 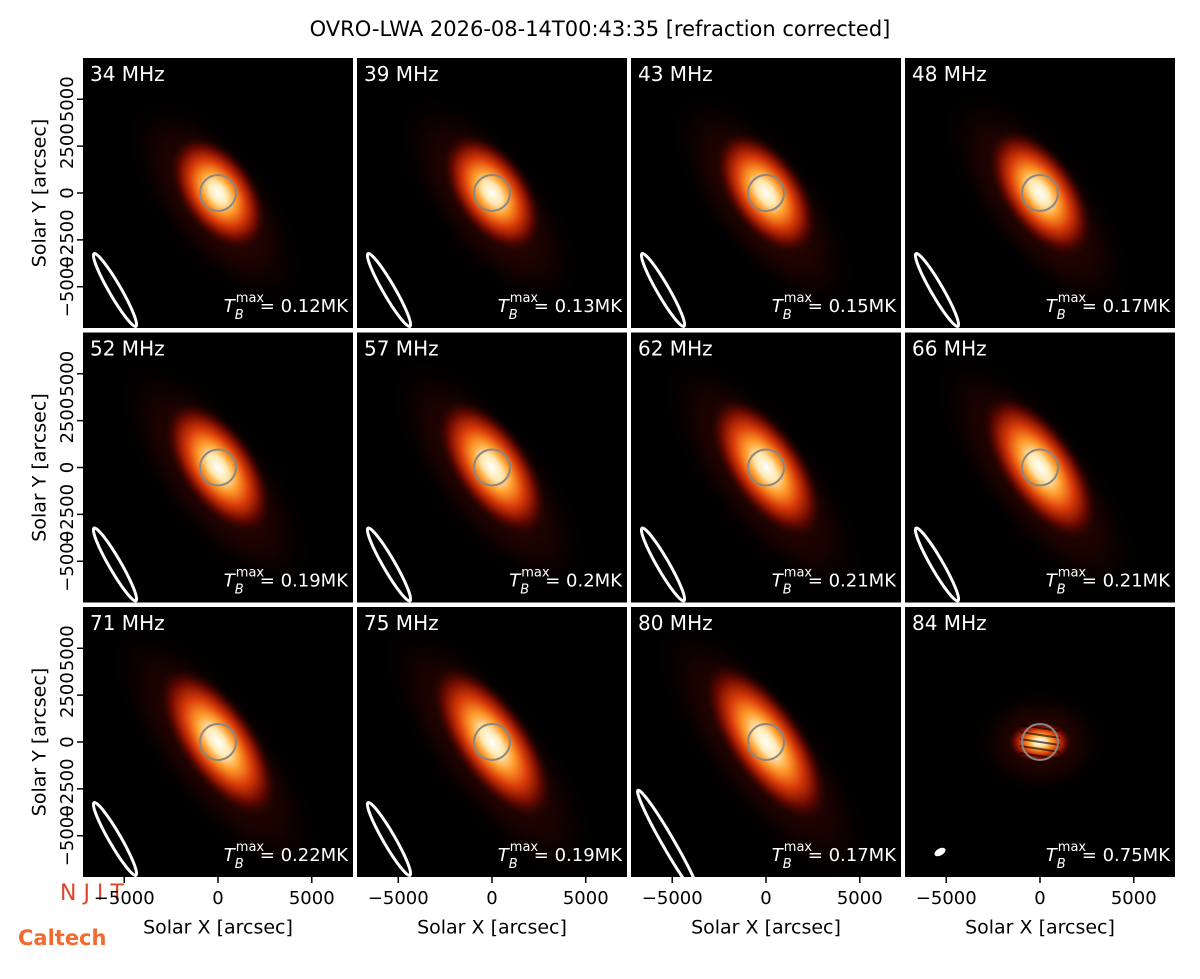 I want to click on tmax-label: = 0.13MK, so click(x=578, y=306).